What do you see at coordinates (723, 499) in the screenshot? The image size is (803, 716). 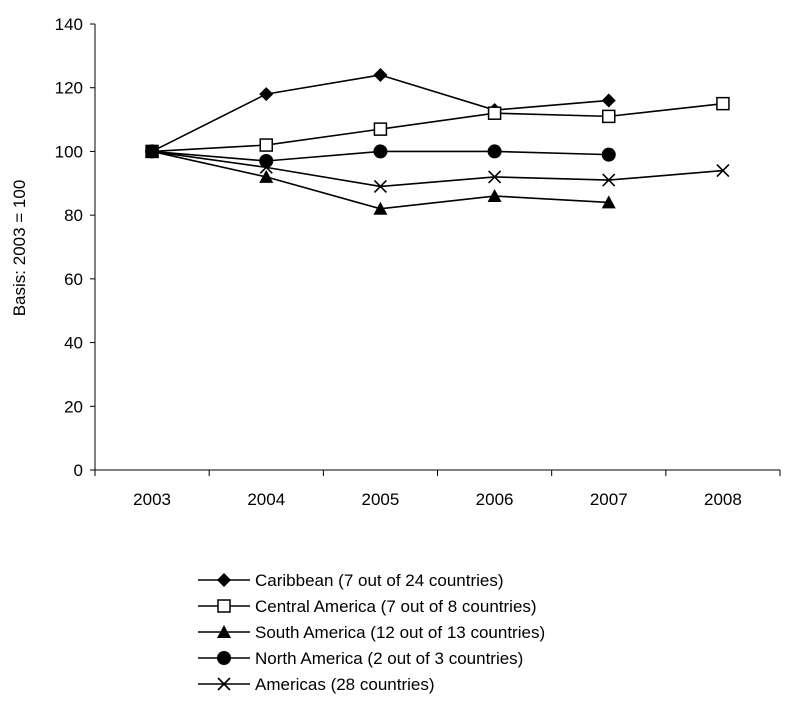 I see `x-tick-label: 2008` at bounding box center [723, 499].